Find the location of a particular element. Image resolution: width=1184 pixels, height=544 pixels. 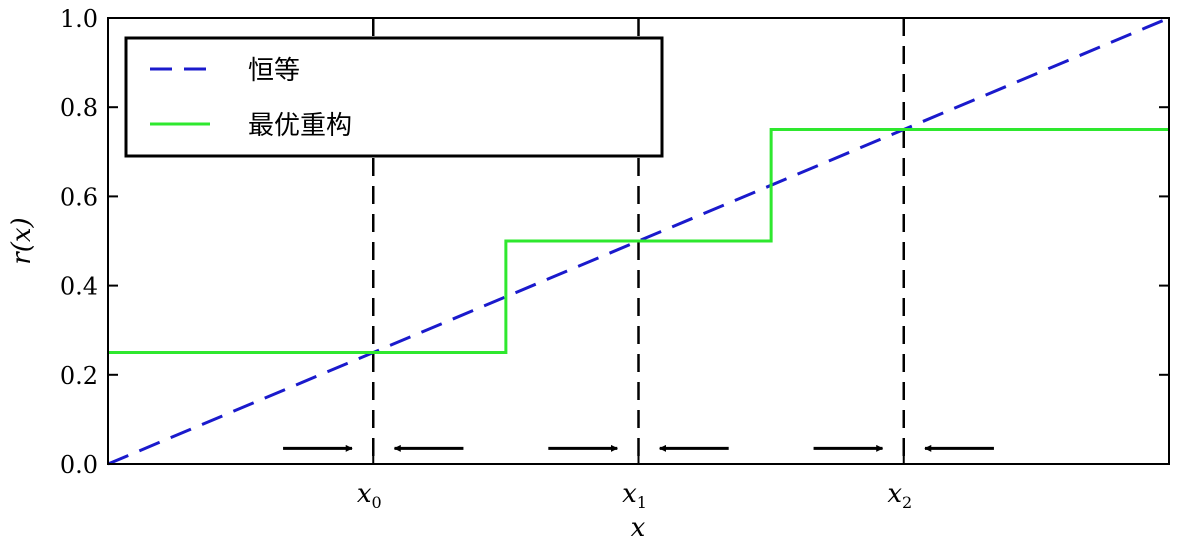

y-tick-label-1: 0.2 is located at coordinates (79, 376).